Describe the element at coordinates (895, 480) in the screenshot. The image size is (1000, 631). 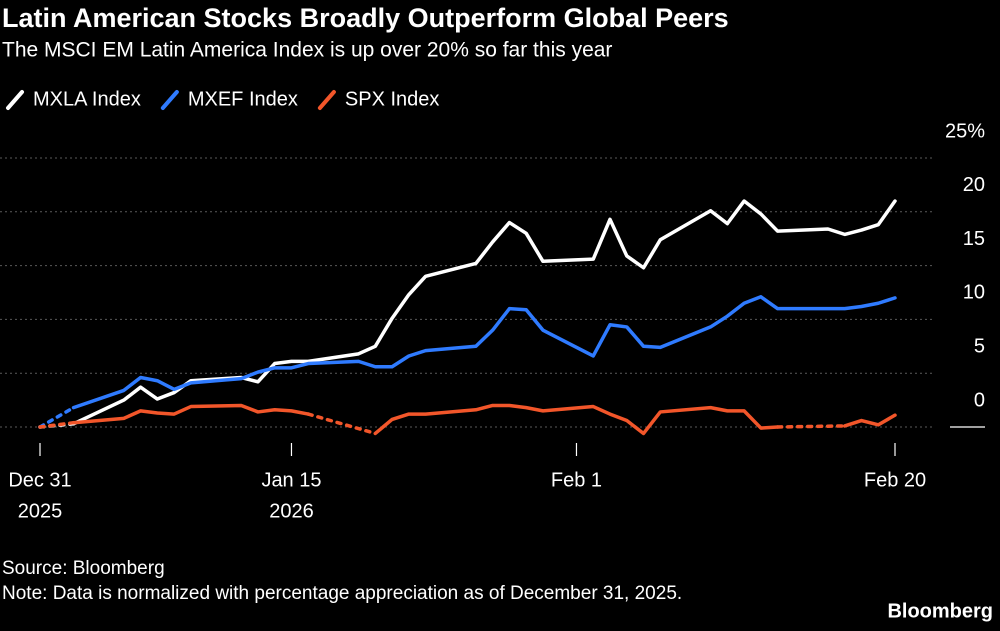
I see `x-tick-label: Feb 20` at that location.